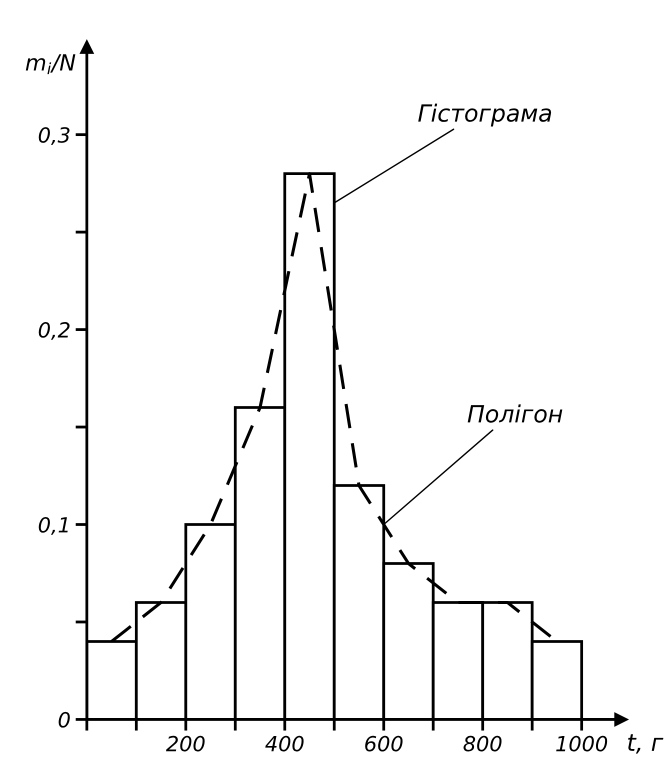 The height and width of the screenshot is (782, 668). What do you see at coordinates (515, 413) in the screenshot?
I see `annotation: Полігон` at bounding box center [515, 413].